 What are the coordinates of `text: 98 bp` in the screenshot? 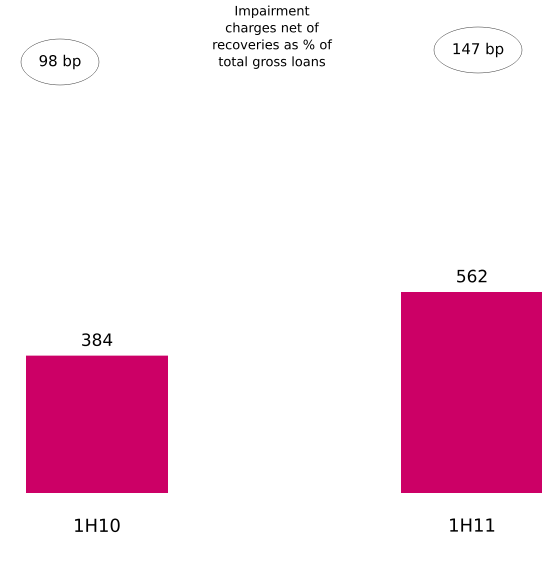 It's located at (60, 62).